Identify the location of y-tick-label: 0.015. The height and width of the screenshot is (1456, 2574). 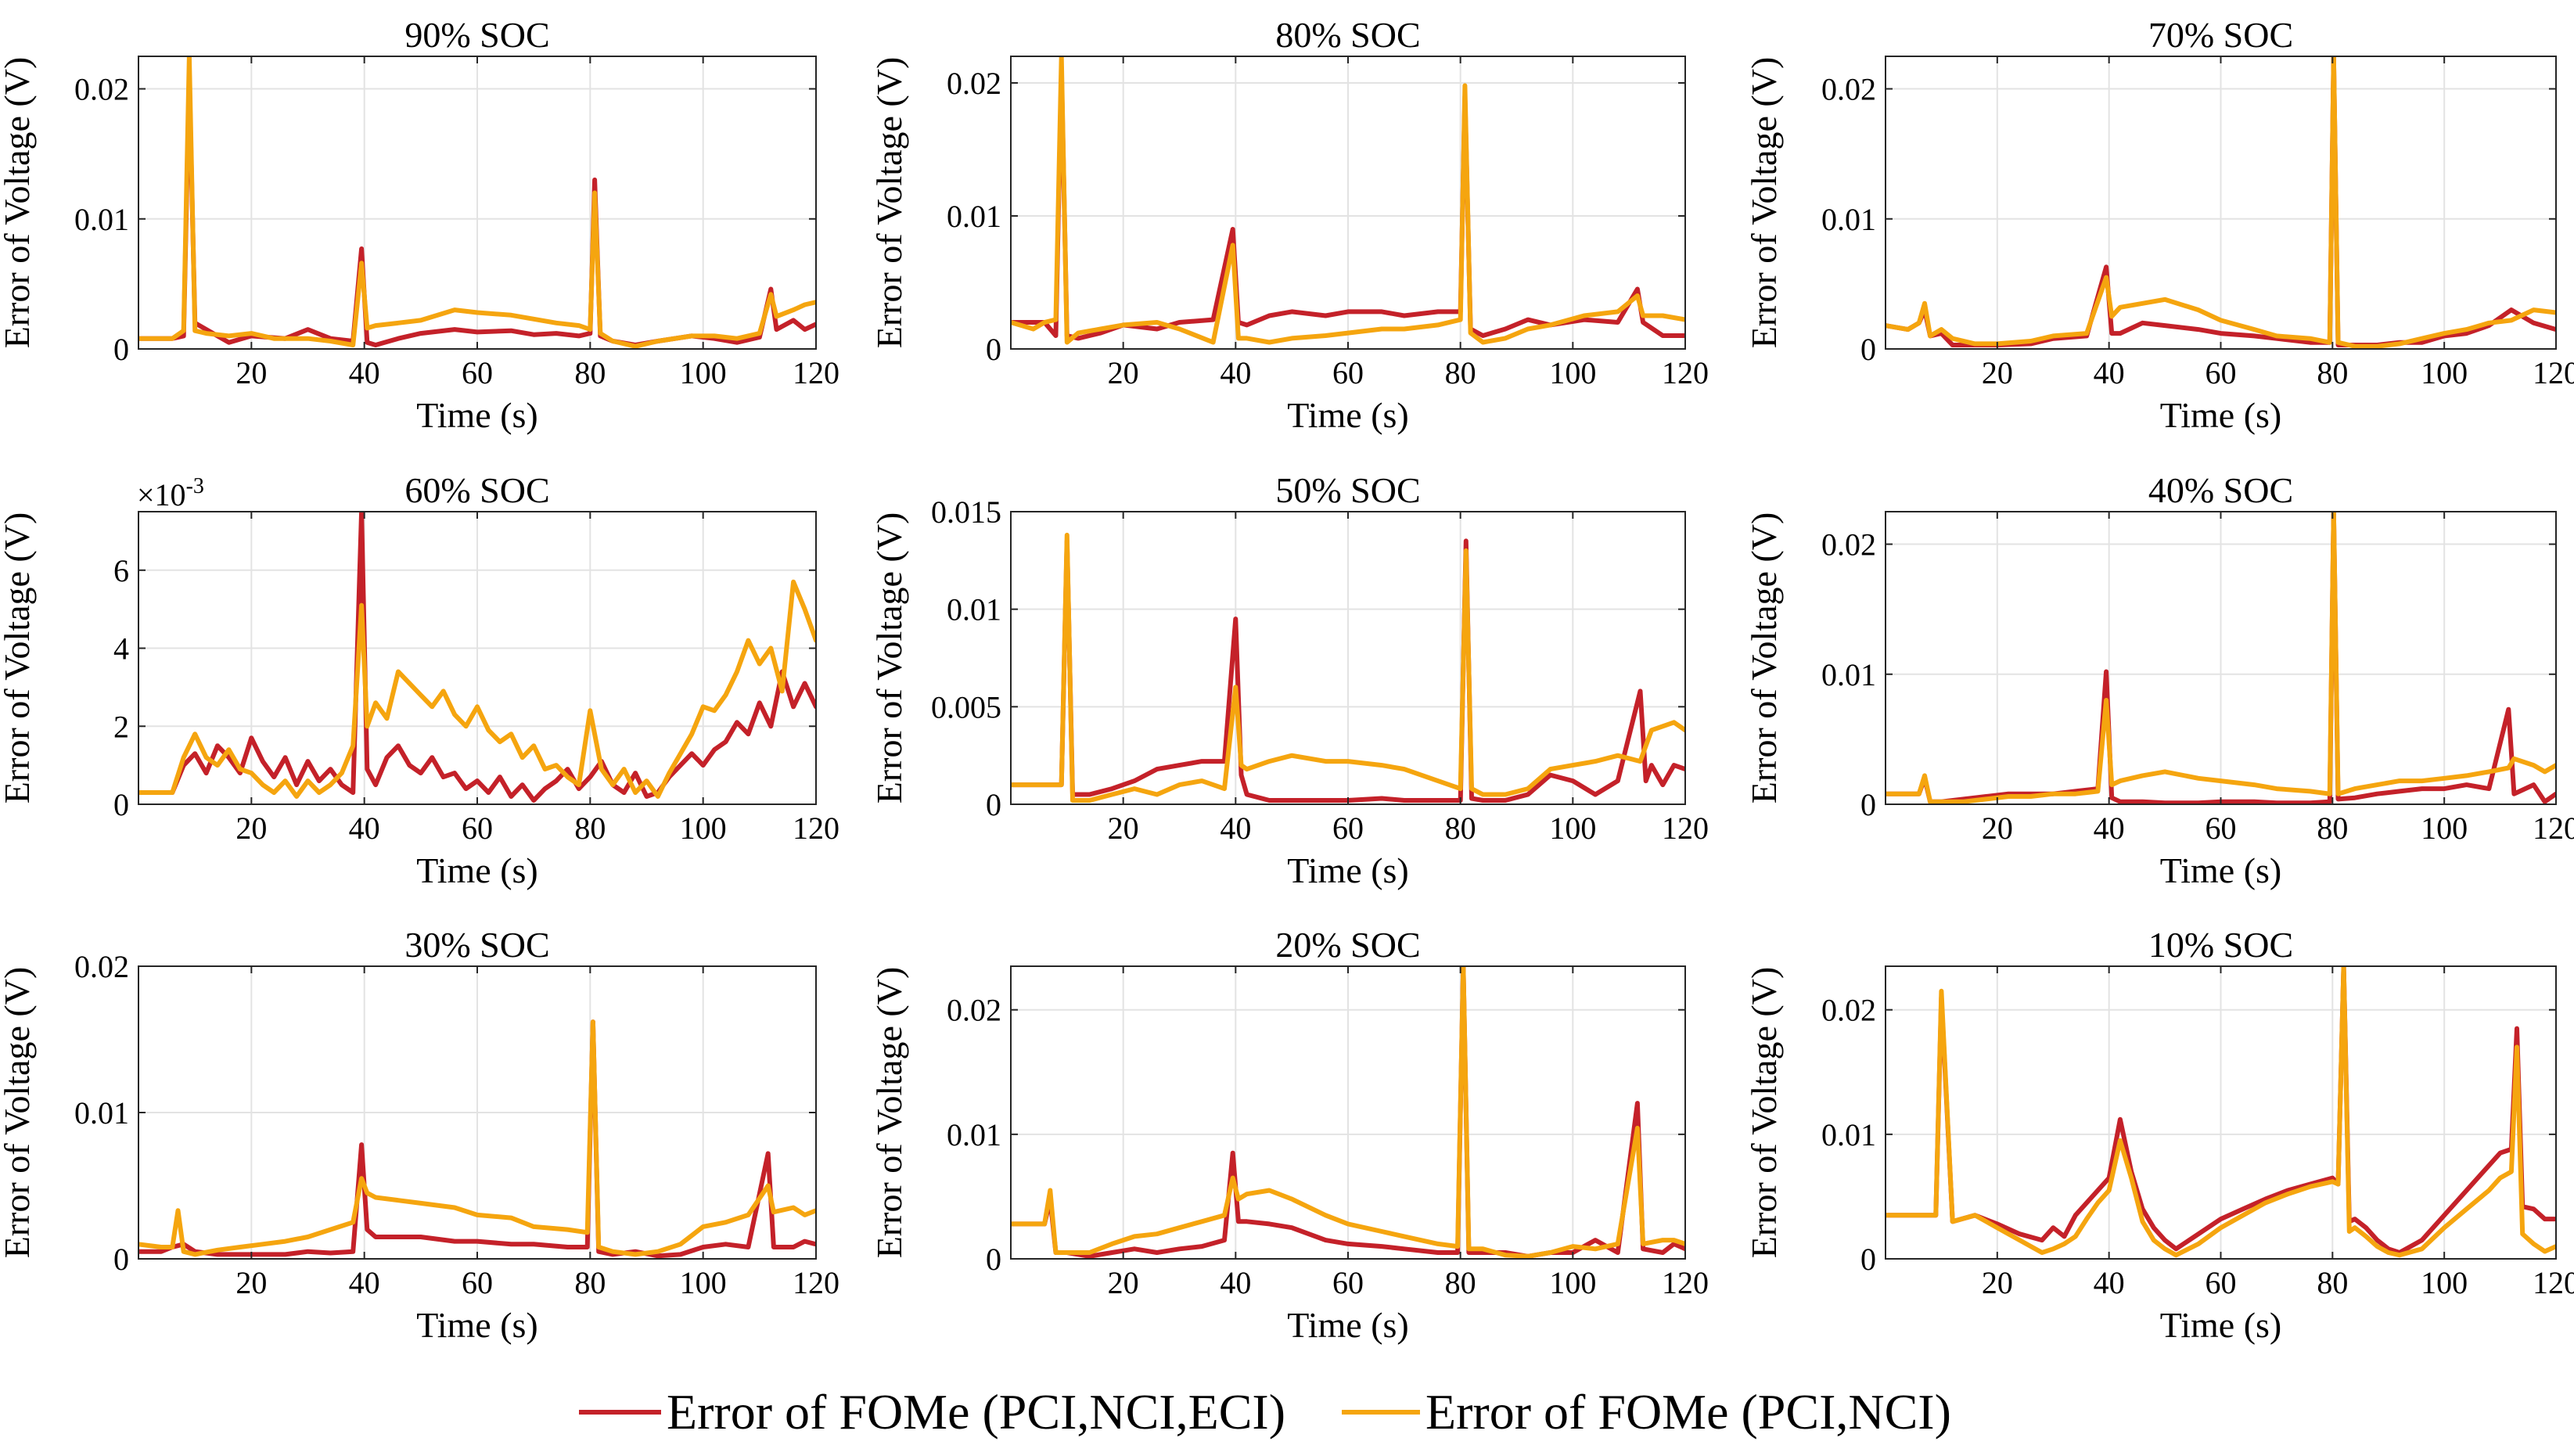
(966, 512).